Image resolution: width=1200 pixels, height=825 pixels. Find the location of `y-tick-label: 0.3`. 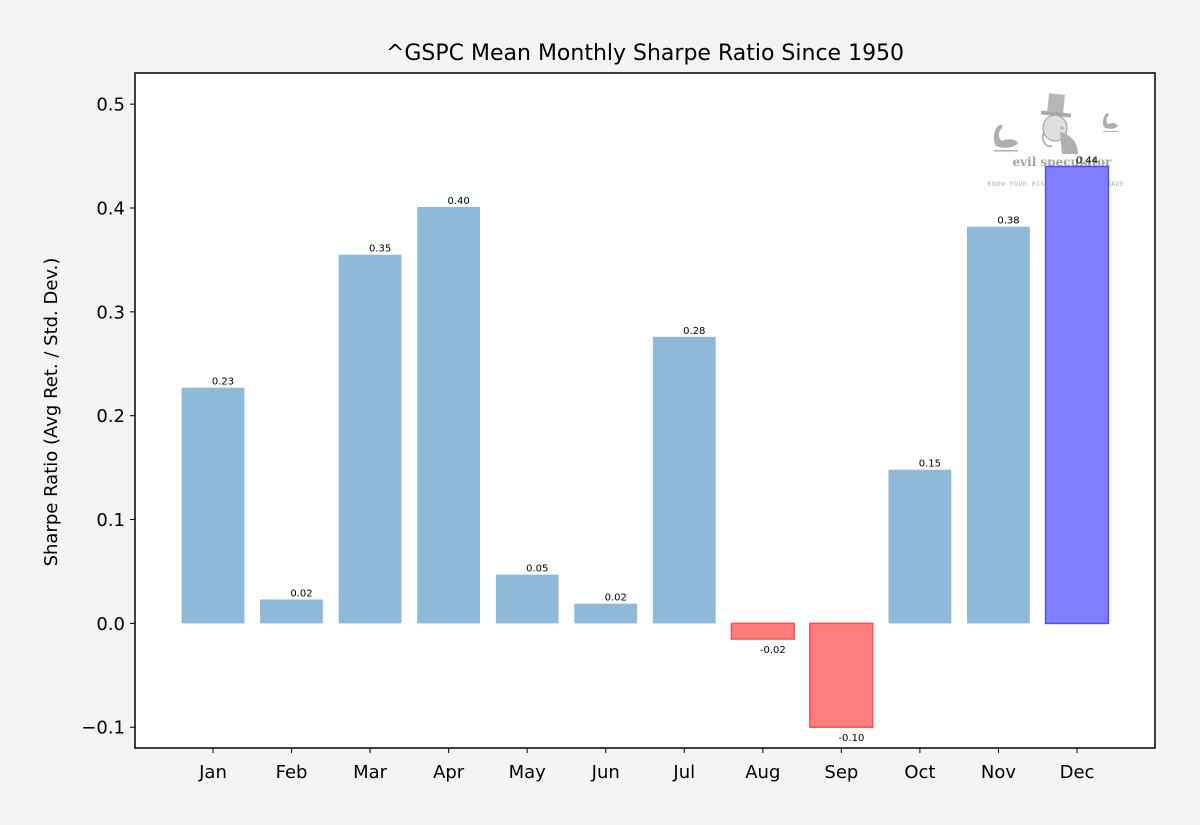

y-tick-label: 0.3 is located at coordinates (110, 312).